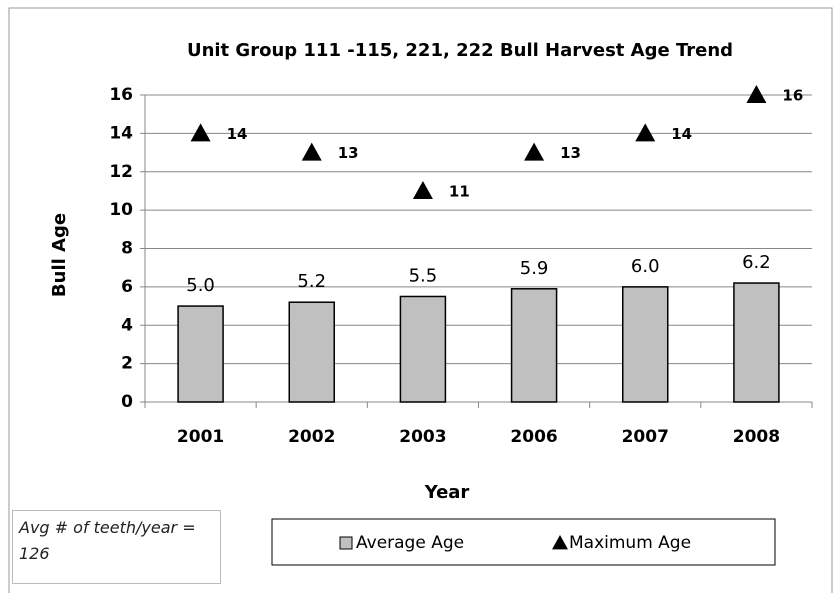 This screenshot has width=835, height=593. Describe the element at coordinates (121, 95) in the screenshot. I see `y-tick-label: 16` at that location.